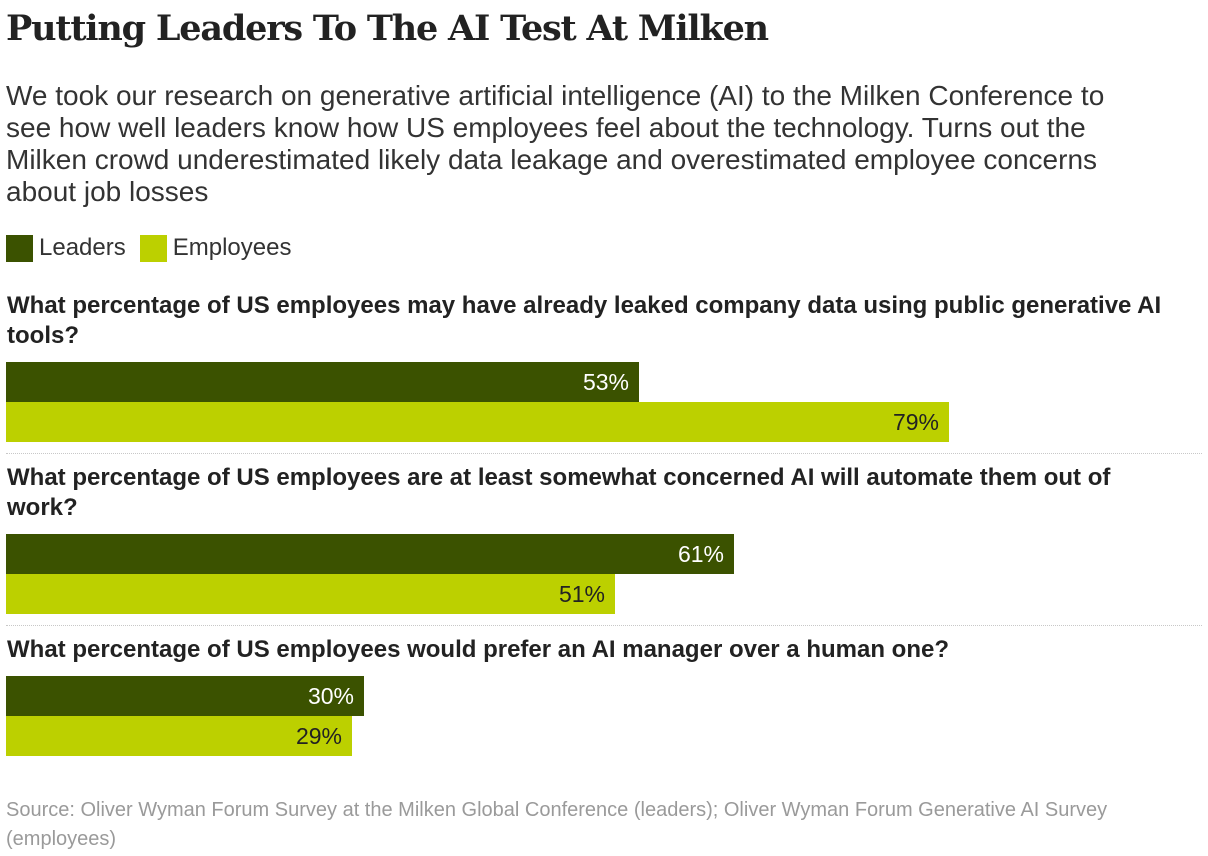  I want to click on bar-q1-leaders: 53%, so click(322, 382).